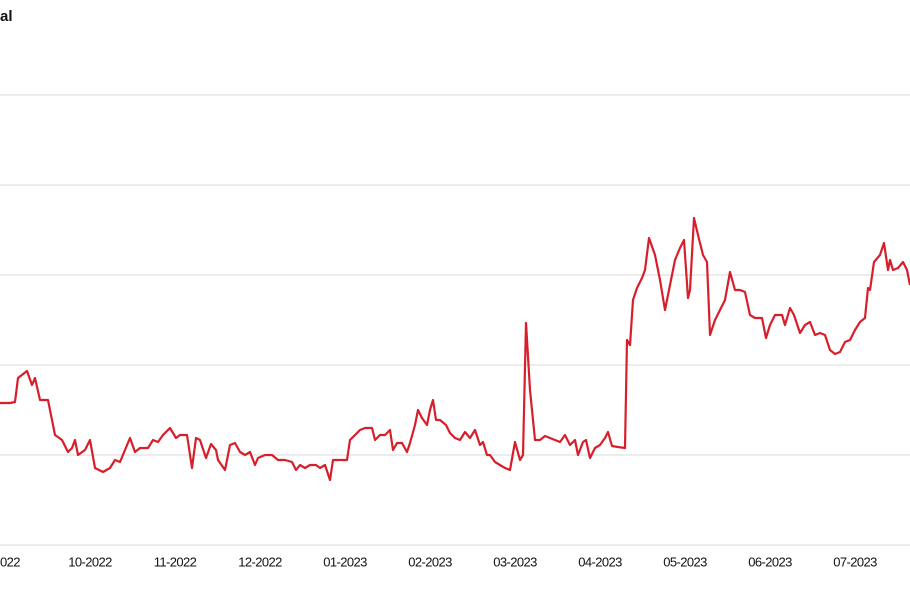 The height and width of the screenshot is (596, 910). What do you see at coordinates (345, 561) in the screenshot?
I see `x-tick-label: 01-2023` at bounding box center [345, 561].